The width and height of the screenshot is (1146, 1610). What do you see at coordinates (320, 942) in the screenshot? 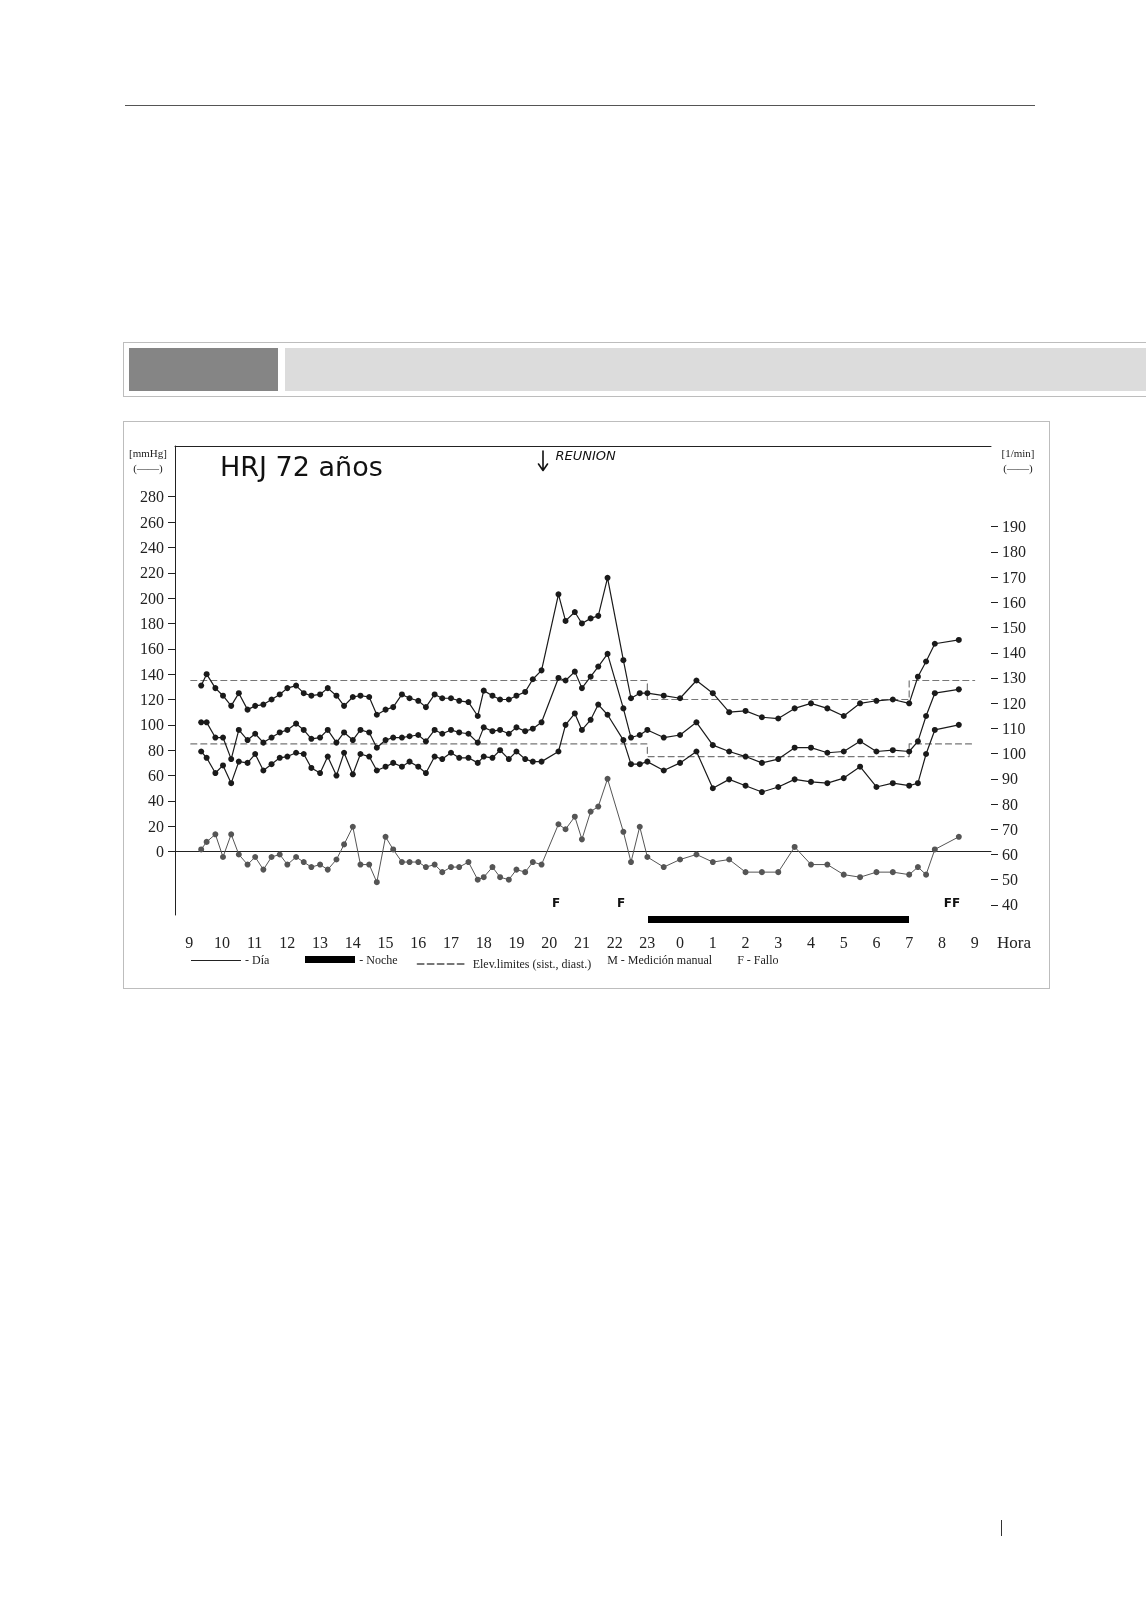
I see `x-tick-label: 13` at bounding box center [320, 942].